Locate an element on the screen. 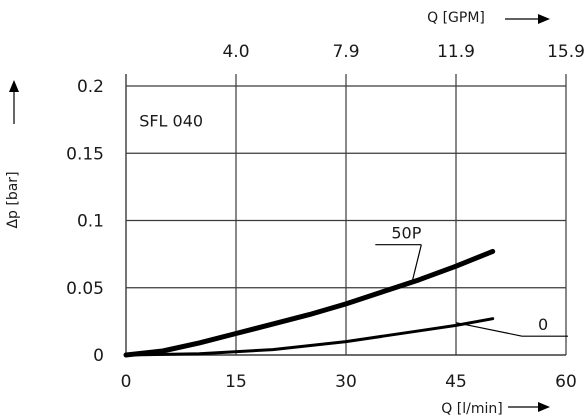  x-axis-arrow-head is located at coordinates (544, 407).